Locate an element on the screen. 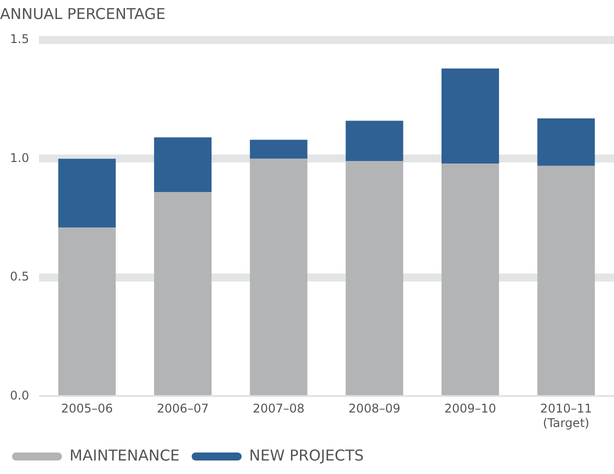  x-tick-label: 2006–07 is located at coordinates (182, 409).